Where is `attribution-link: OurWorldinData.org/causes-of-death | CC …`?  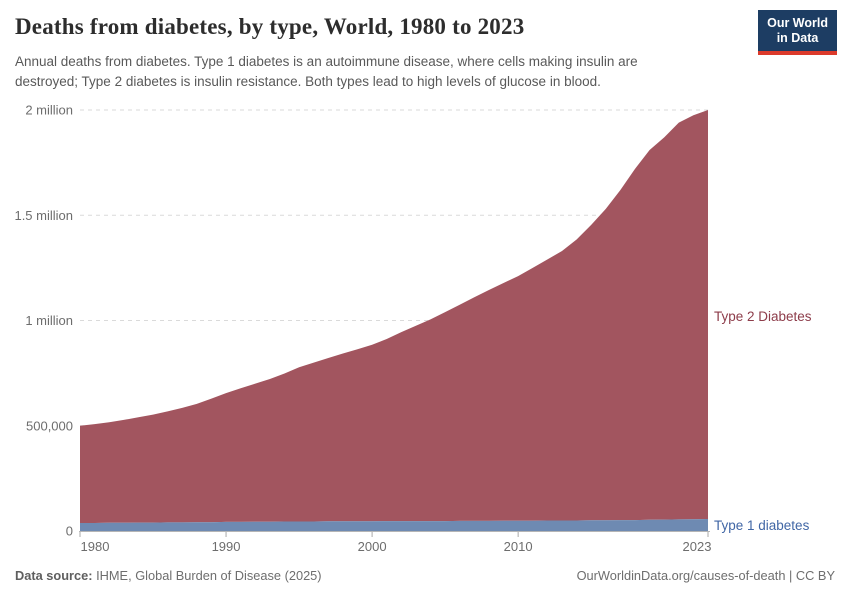 attribution-link: OurWorldinData.org/causes-of-death | CC … is located at coordinates (705, 575).